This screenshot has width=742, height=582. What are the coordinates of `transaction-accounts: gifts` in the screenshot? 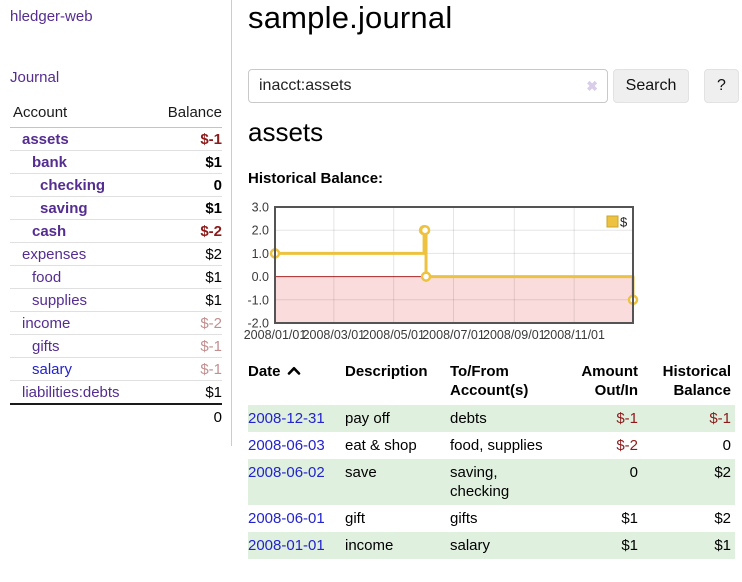 It's located at (464, 518).